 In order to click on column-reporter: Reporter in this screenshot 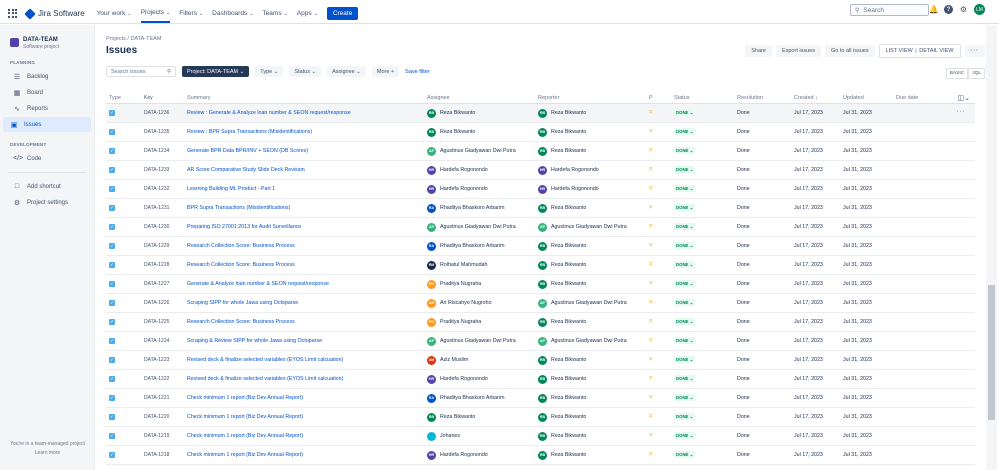, I will do `click(549, 98)`.